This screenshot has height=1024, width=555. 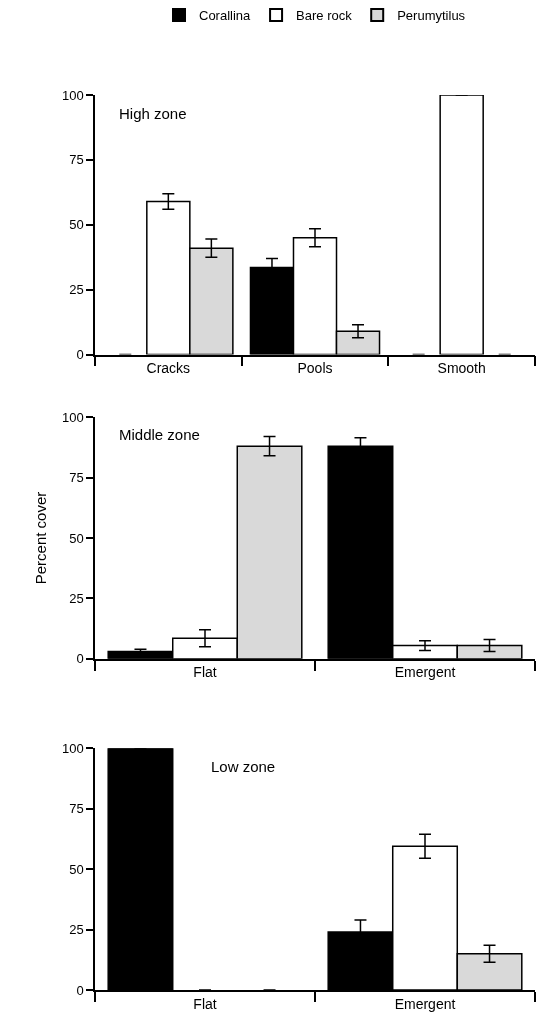 I want to click on text: High zone, so click(x=153, y=113).